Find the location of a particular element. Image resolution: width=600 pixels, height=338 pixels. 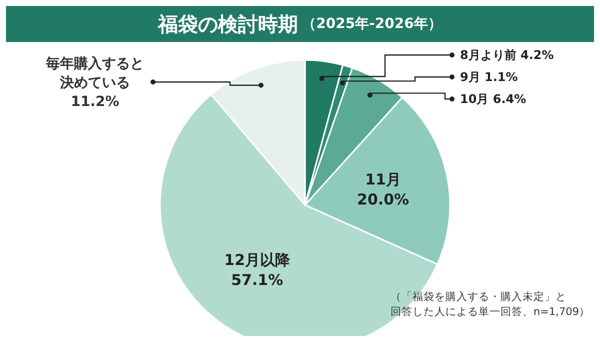

slice-label: 9月 1.1% is located at coordinates (489, 77).